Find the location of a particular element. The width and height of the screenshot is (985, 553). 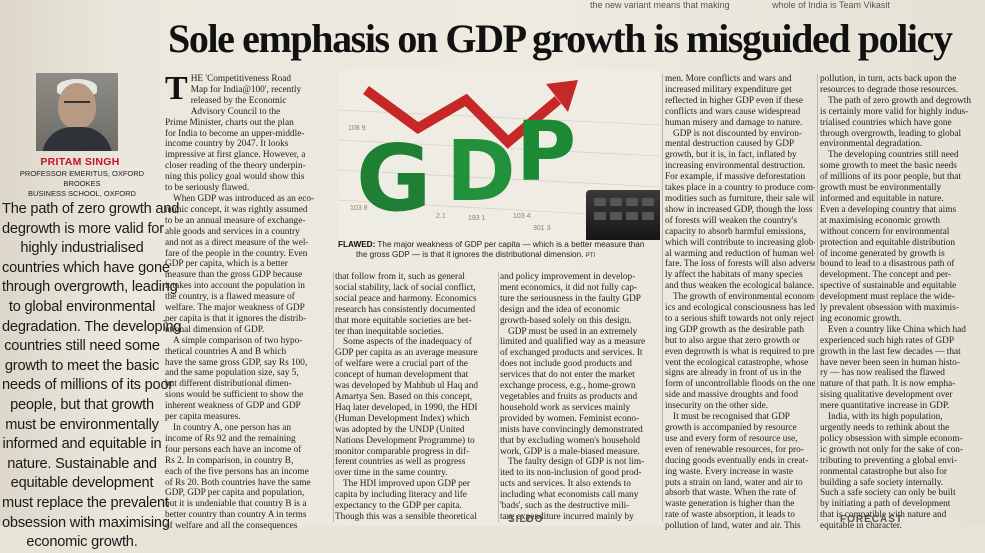

text-line: and thus weaken the ecological balance. is located at coordinates (740, 286).